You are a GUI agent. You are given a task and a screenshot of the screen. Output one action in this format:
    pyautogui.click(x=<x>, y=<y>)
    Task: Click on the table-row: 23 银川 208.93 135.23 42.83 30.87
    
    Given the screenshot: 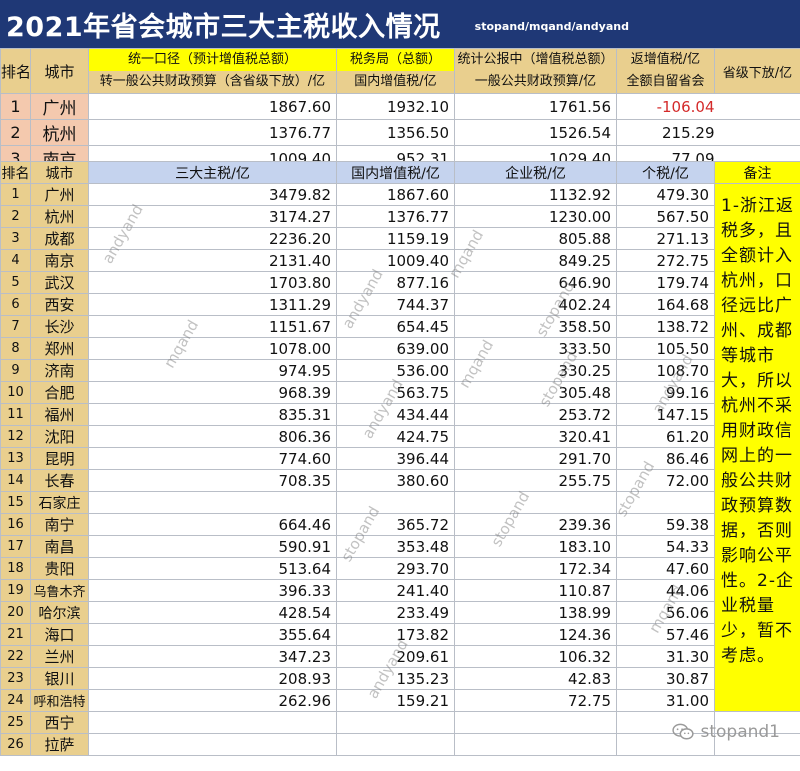 What is the action you would take?
    pyautogui.click(x=400, y=678)
    